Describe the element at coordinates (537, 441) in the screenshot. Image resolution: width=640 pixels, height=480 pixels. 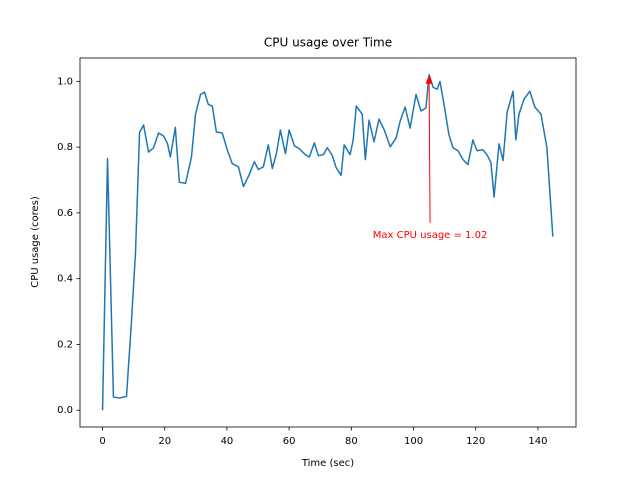
I see `x-tick-label: 140` at that location.